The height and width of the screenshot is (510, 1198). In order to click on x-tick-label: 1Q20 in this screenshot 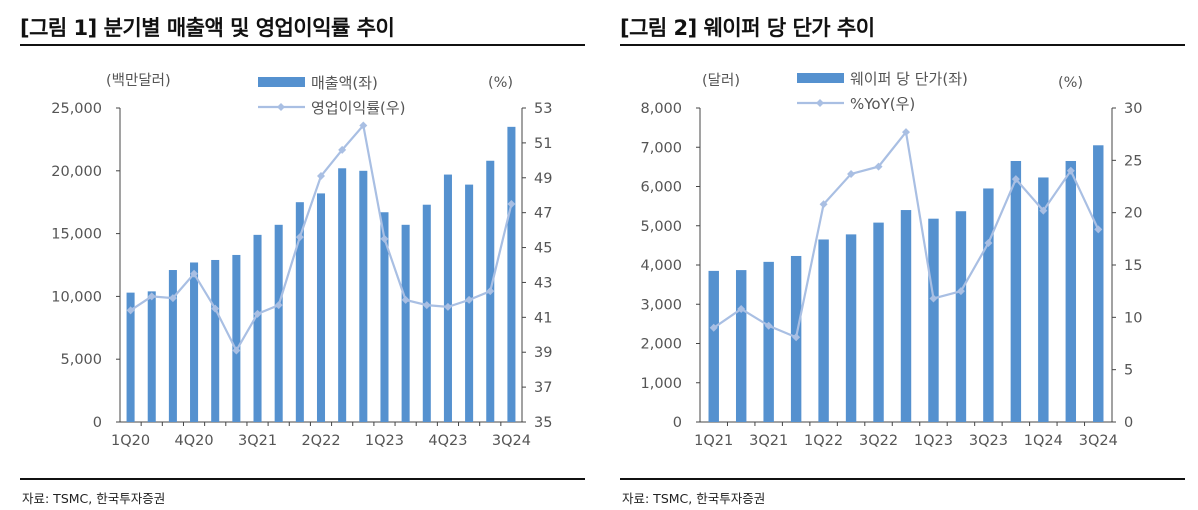, I will do `click(130, 441)`.